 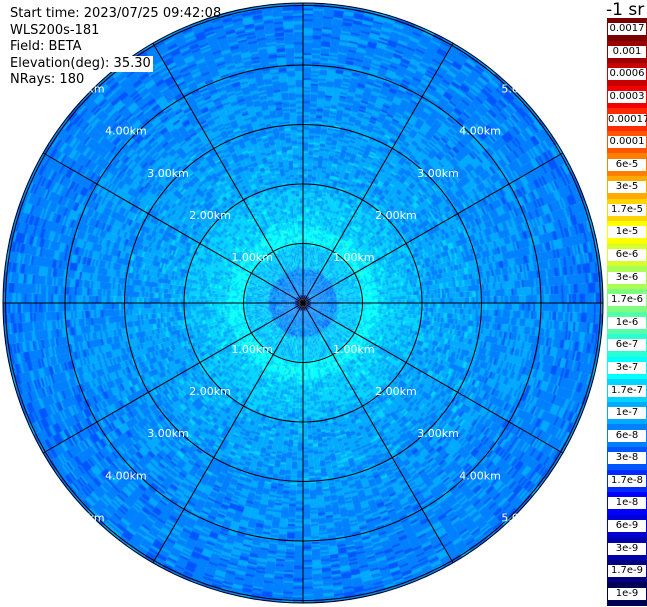 I want to click on colorbar-tick-label: 1.7e-5, so click(x=627, y=209).